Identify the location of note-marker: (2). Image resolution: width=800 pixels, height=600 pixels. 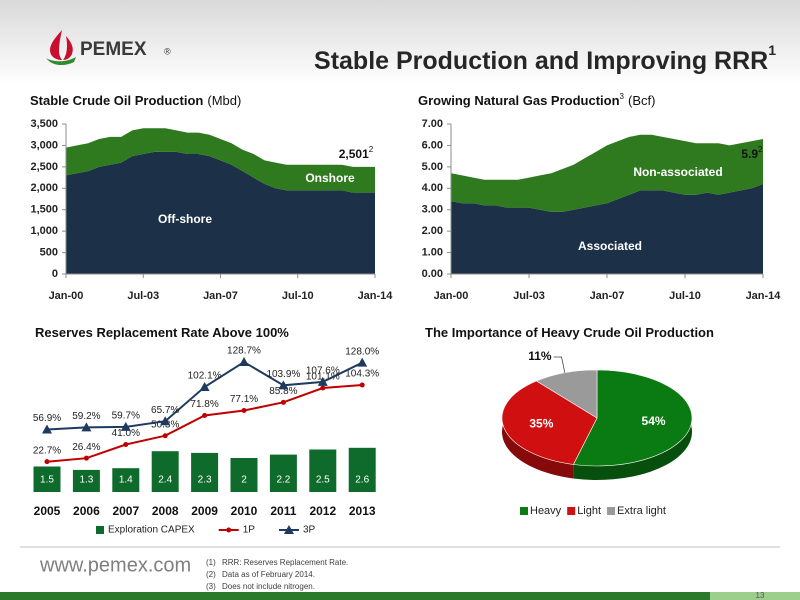
(211, 574).